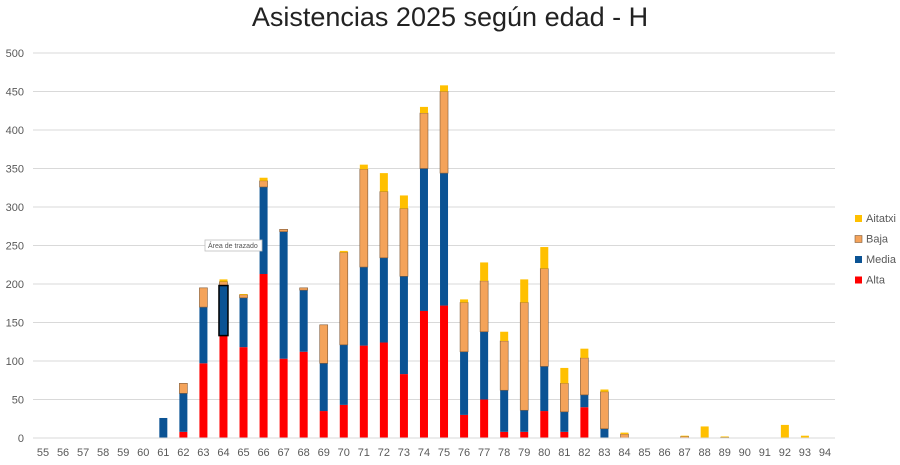  Describe the element at coordinates (858, 280) in the screenshot. I see `legend-swatch-alta` at that location.